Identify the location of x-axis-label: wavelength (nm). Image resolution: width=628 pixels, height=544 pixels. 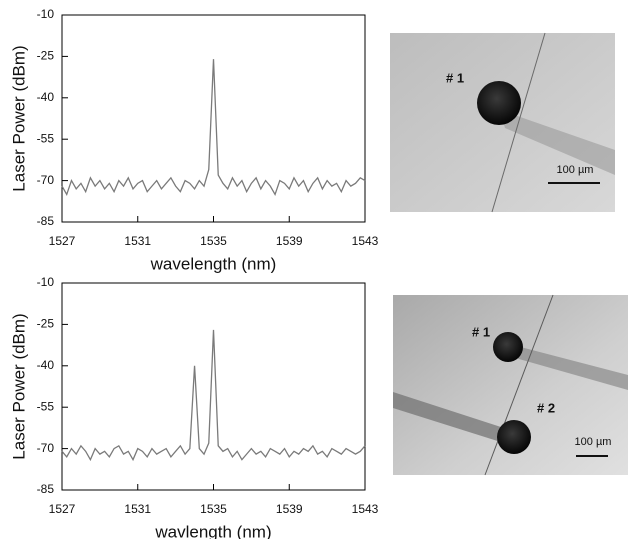
(213, 263).